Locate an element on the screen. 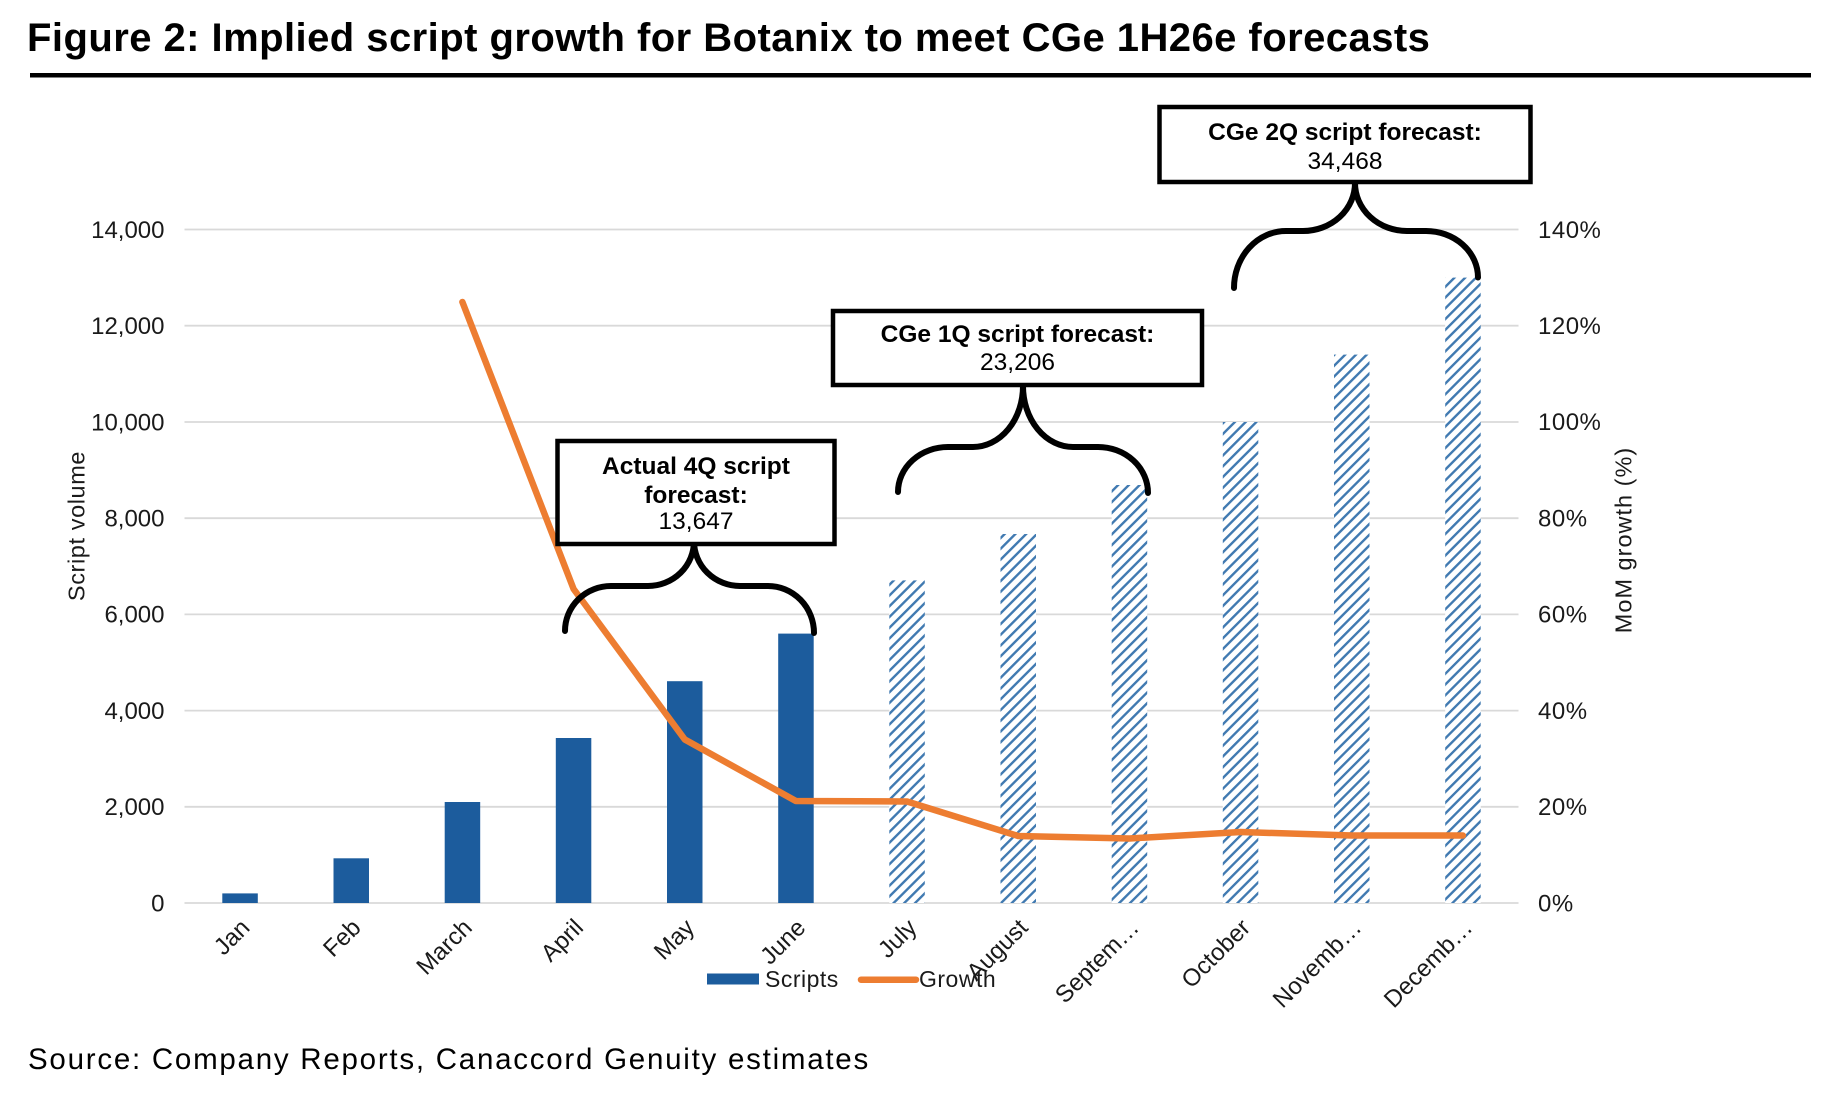 Image resolution: width=1843 pixels, height=1112 pixels. svg-text: 10,000 is located at coordinates (127, 422).